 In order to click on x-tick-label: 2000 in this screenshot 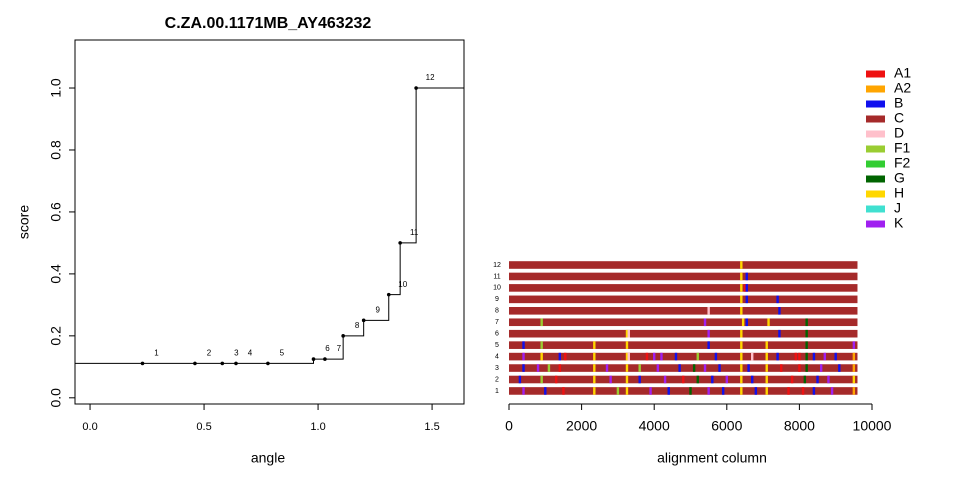, I will do `click(581, 426)`.